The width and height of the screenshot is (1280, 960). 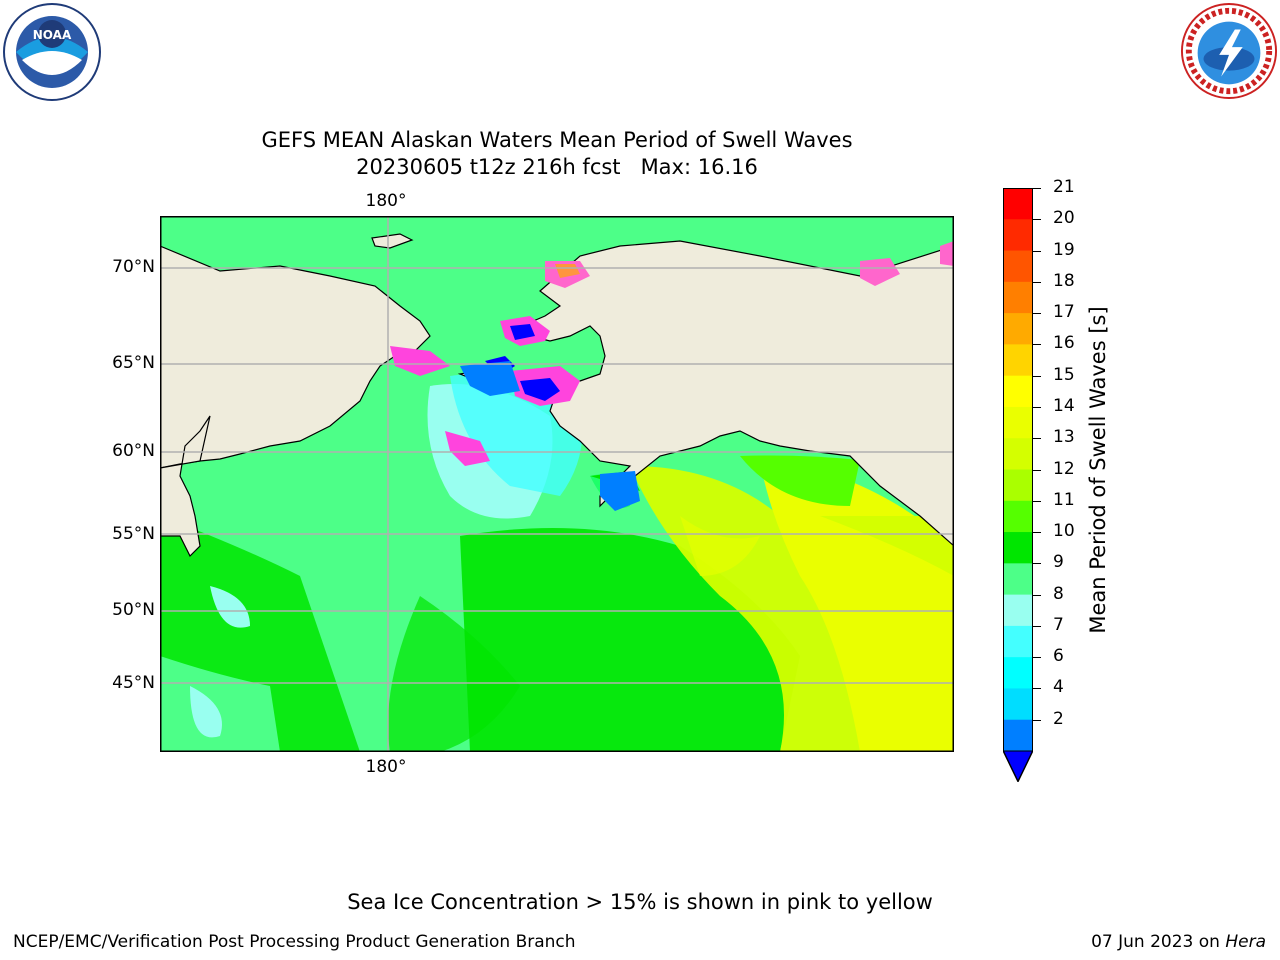 What do you see at coordinates (1058, 562) in the screenshot?
I see `colorbar-tick-label: 9` at bounding box center [1058, 562].